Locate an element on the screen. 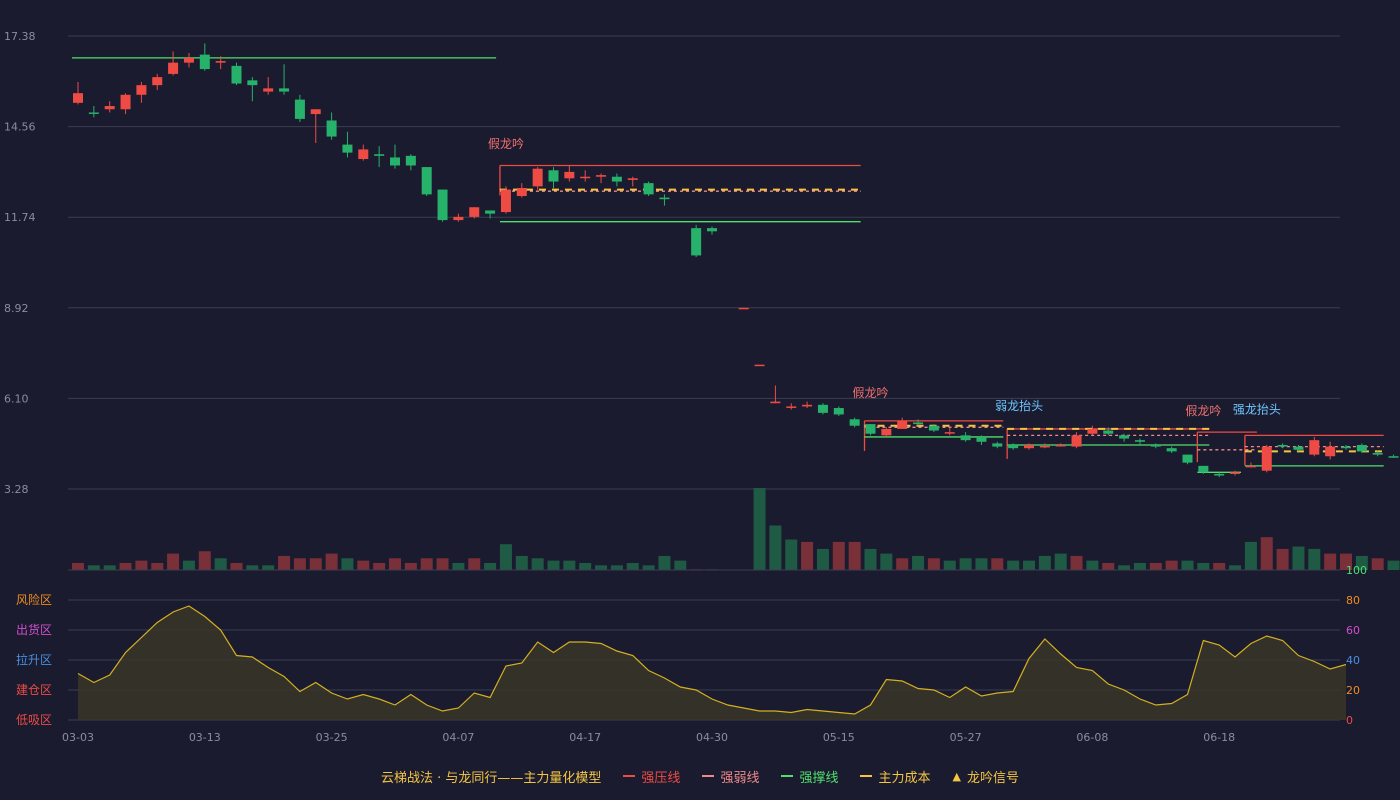 The image size is (1400, 800). legend-weak: 强弱线 is located at coordinates (730, 776).